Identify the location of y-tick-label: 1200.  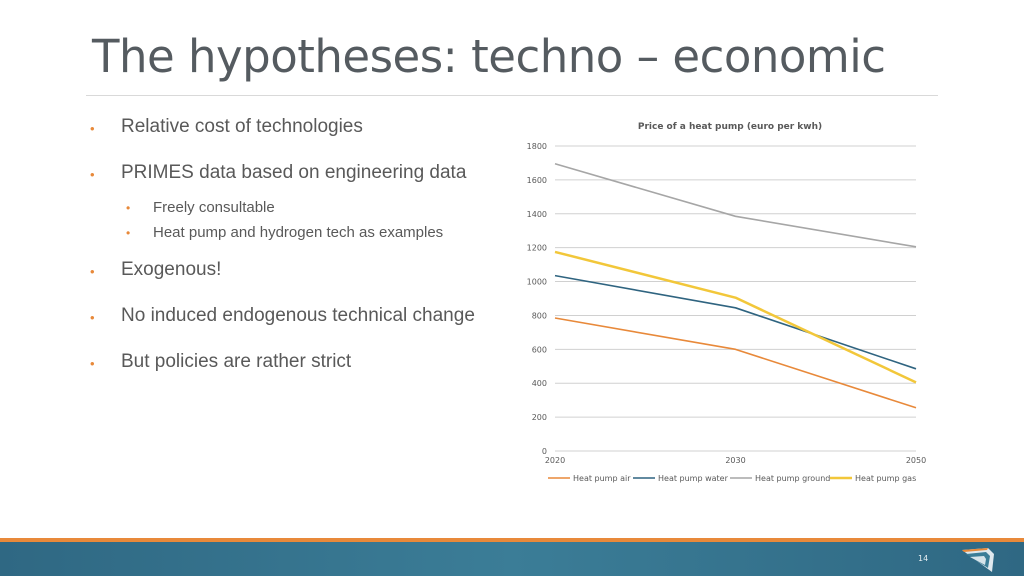
(537, 248).